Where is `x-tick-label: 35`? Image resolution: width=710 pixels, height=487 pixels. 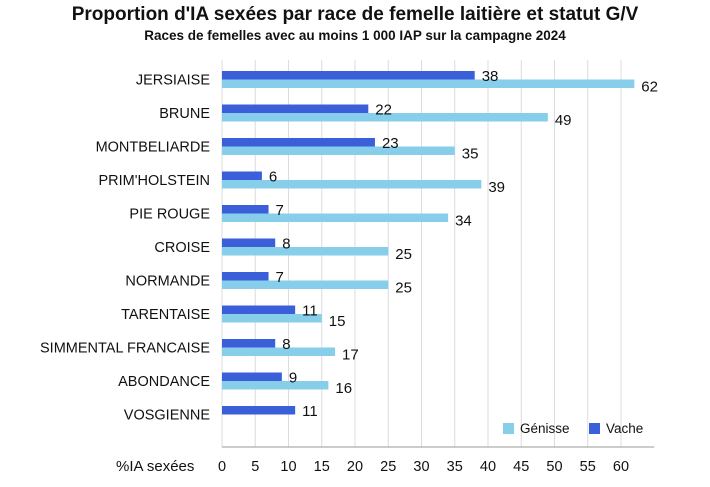
x-tick-label: 35 is located at coordinates (455, 467).